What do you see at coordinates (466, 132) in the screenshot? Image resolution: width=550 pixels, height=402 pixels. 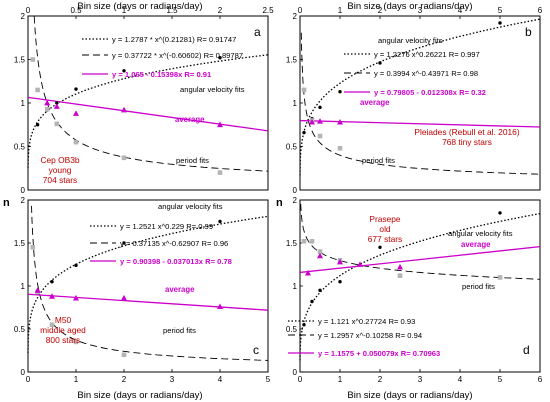 I see `cluster-label-line: Pleiades (Rebull et al. 2016)` at bounding box center [466, 132].